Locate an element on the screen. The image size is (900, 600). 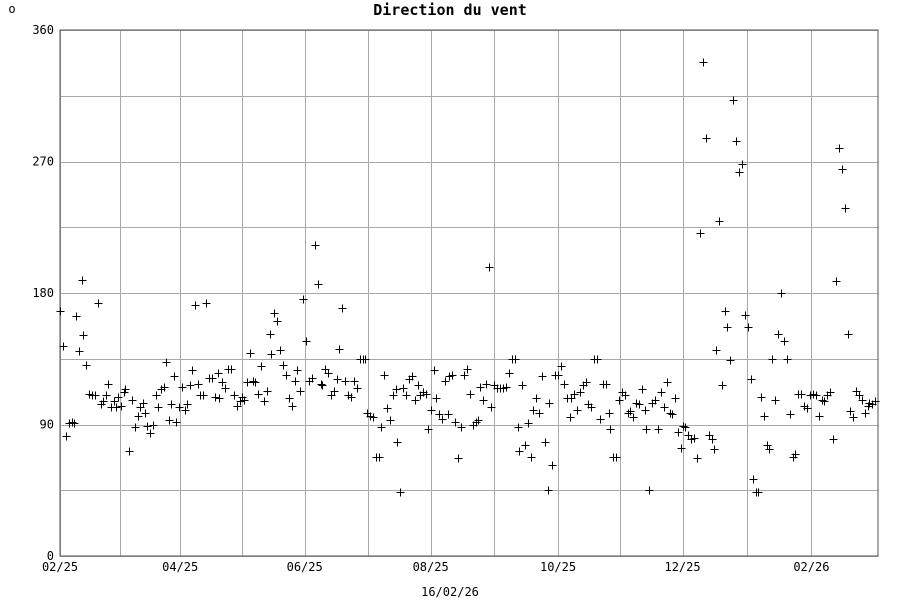
x-tick-label: 08/25 is located at coordinates (431, 567).